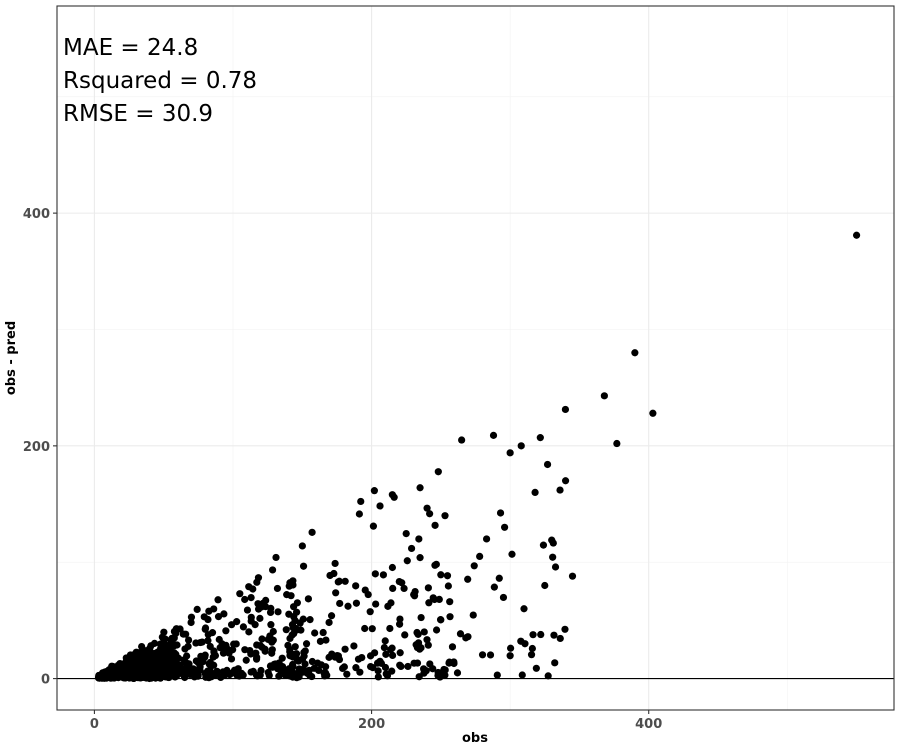 This screenshot has width=900, height=750. Describe the element at coordinates (475, 738) in the screenshot. I see `x-axis-title: obs` at that location.